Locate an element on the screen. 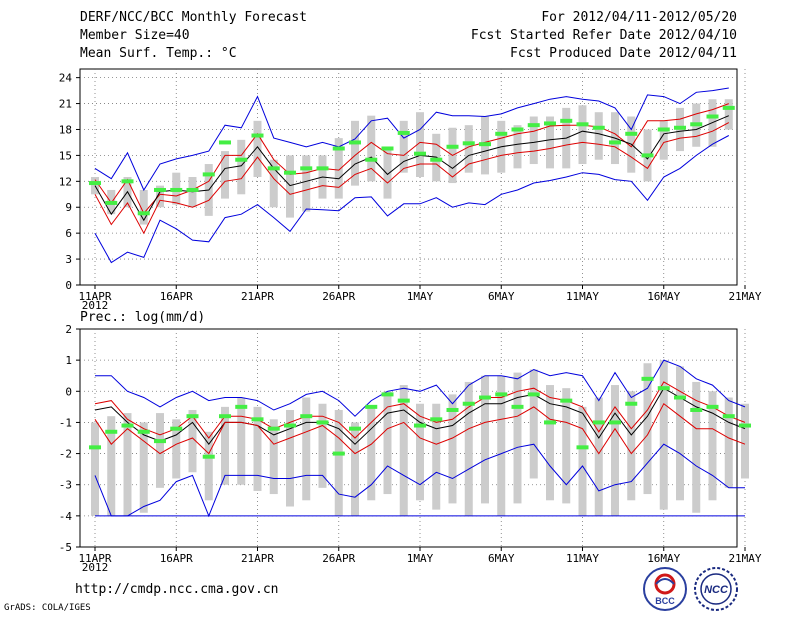 Image resolution: width=800 pixels, height=618 pixels. temp-x-tick-label: 16MAY is located at coordinates (663, 296).